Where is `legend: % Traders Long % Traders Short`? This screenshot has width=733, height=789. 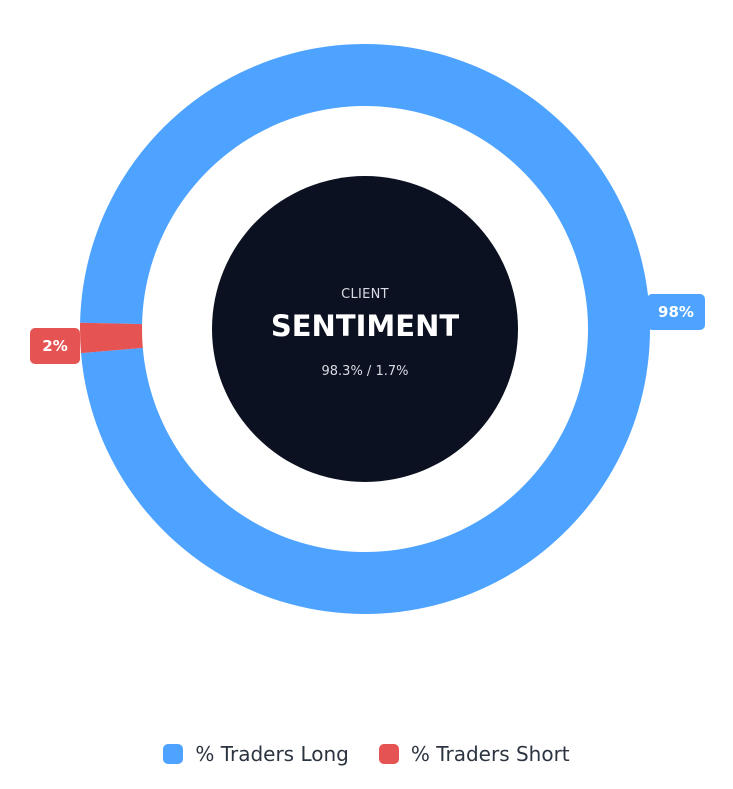 legend: % Traders Long % Traders Short is located at coordinates (366, 754).